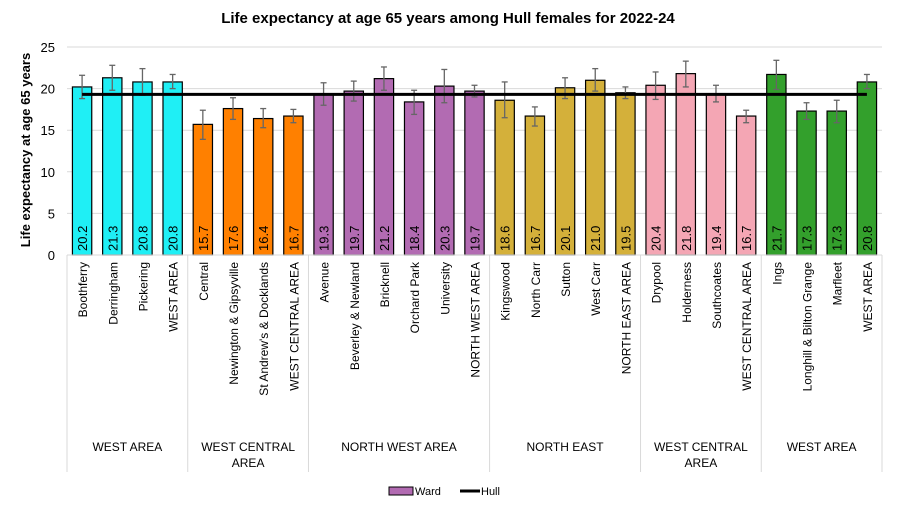  Describe the element at coordinates (48, 130) in the screenshot. I see `y-tick-label: 15` at that location.